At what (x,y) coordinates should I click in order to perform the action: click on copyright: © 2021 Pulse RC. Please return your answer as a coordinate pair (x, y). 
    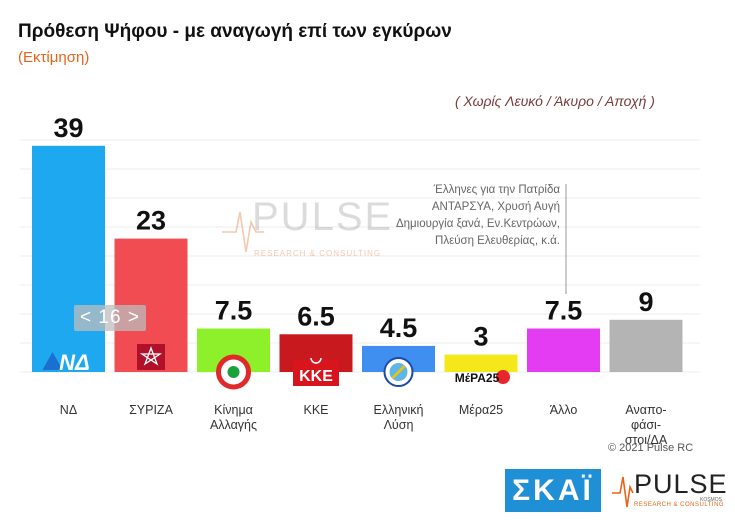
    Looking at the image, I should click on (651, 448).